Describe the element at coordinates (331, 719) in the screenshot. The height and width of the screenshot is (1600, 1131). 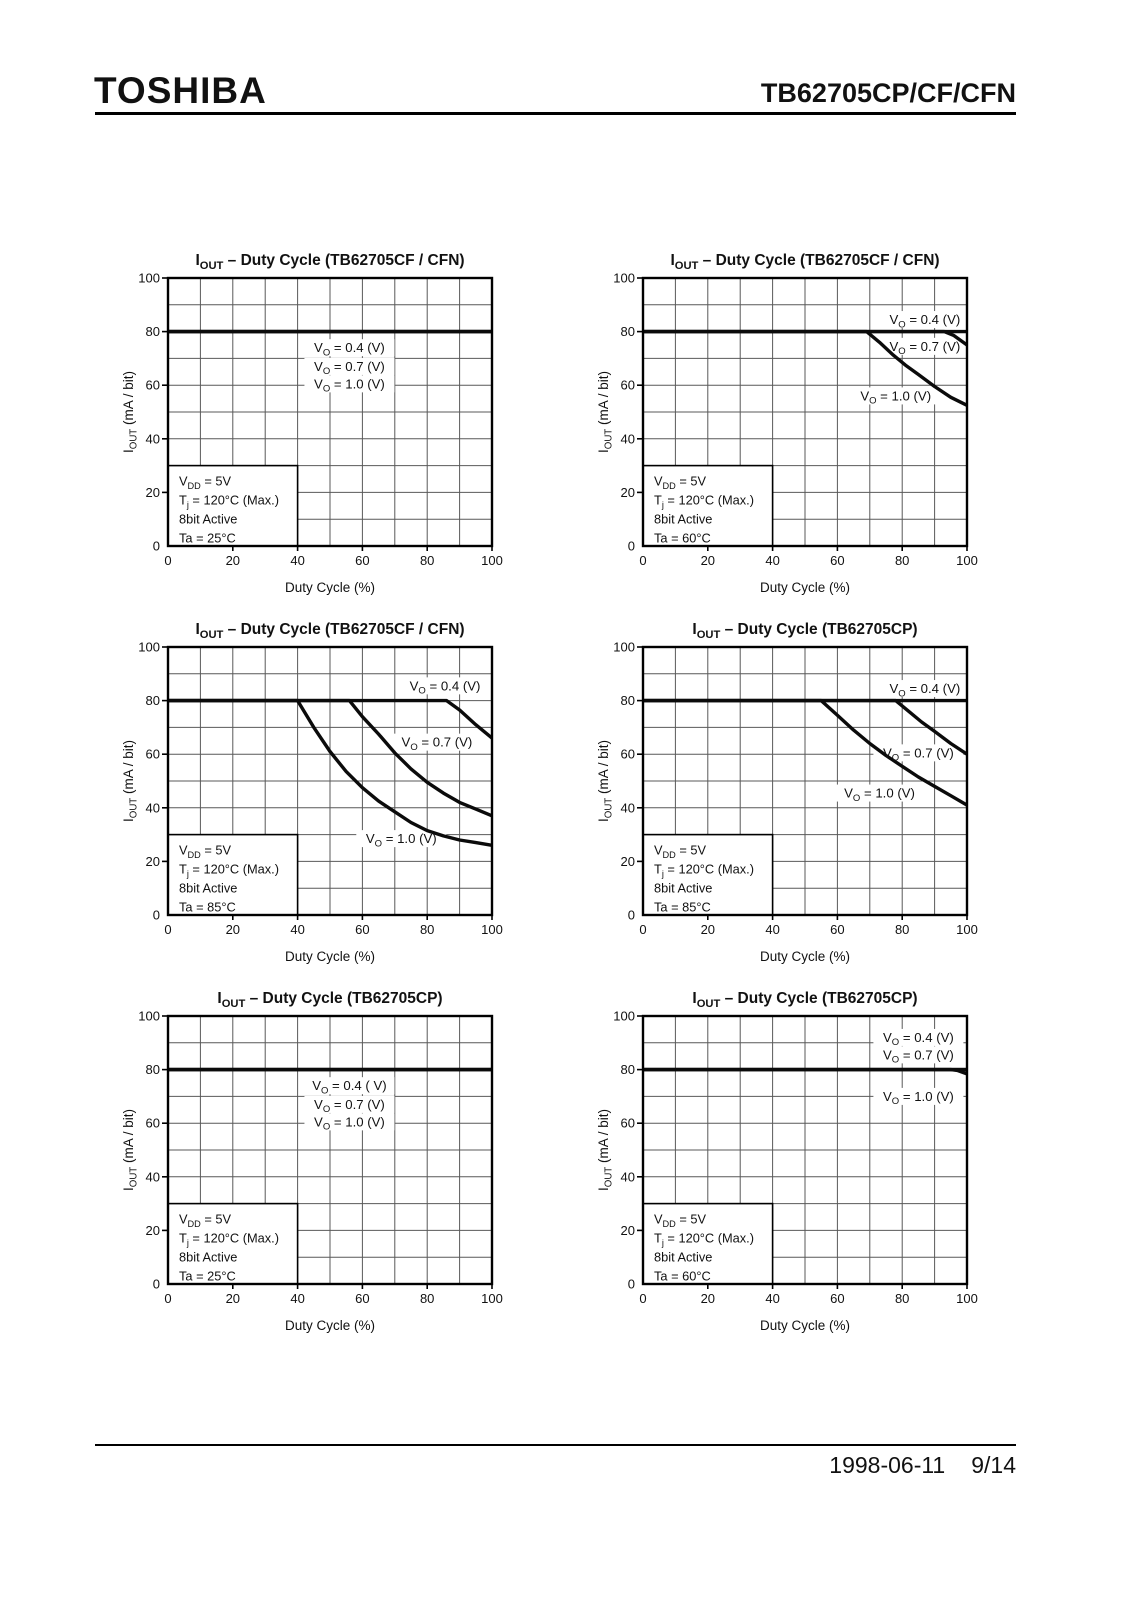
I see `curve-vo-0.4` at that location.